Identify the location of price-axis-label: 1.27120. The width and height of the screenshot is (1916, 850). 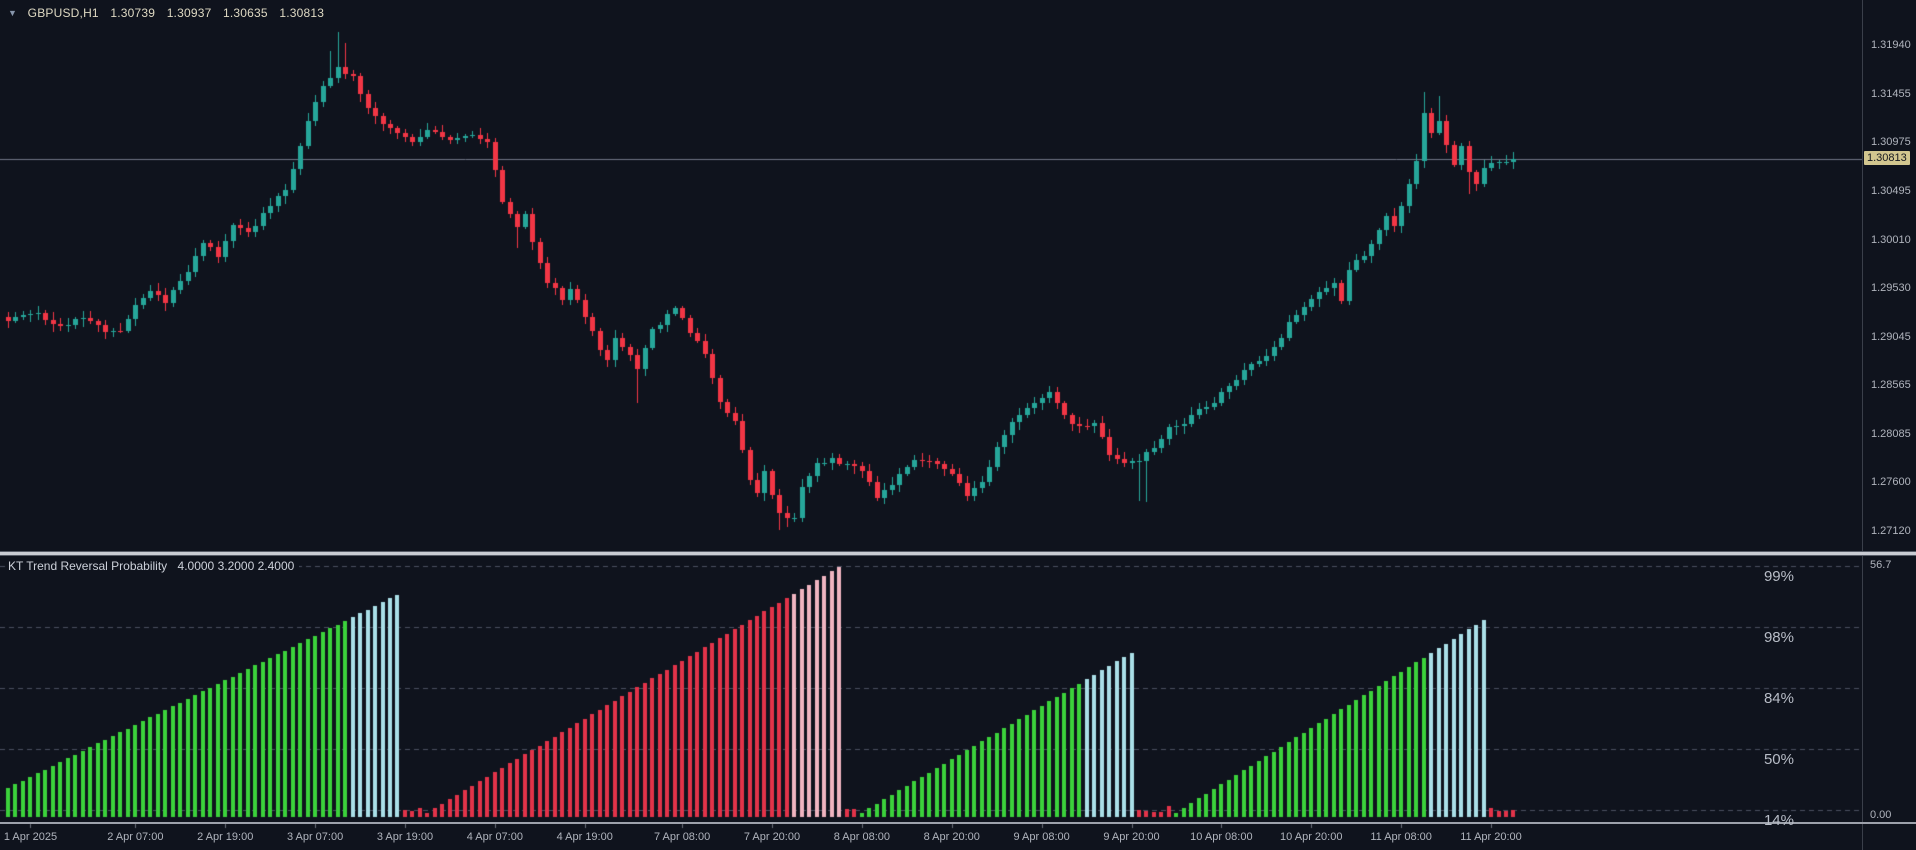
(1891, 530).